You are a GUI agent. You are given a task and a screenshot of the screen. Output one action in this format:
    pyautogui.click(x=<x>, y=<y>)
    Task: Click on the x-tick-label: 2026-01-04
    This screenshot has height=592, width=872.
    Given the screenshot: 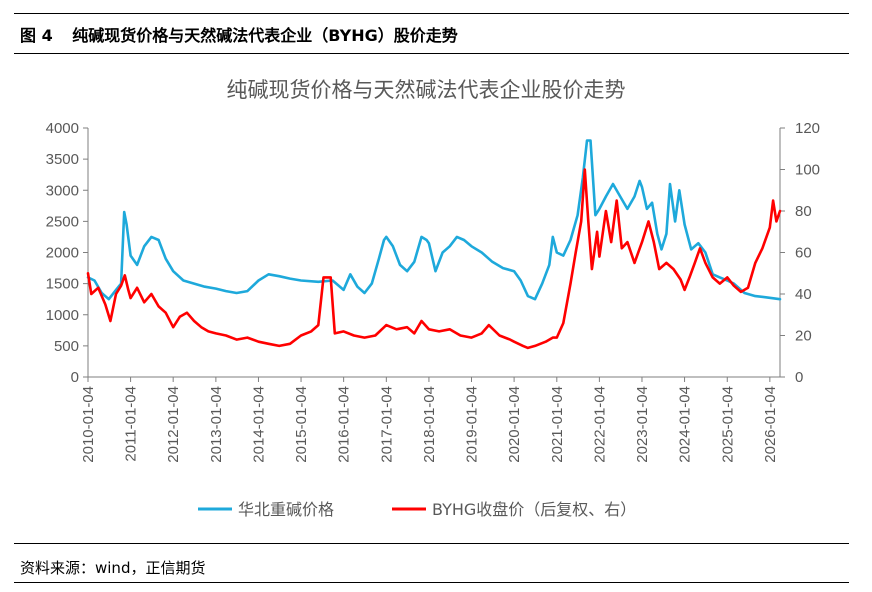 What is the action you would take?
    pyautogui.click(x=770, y=424)
    